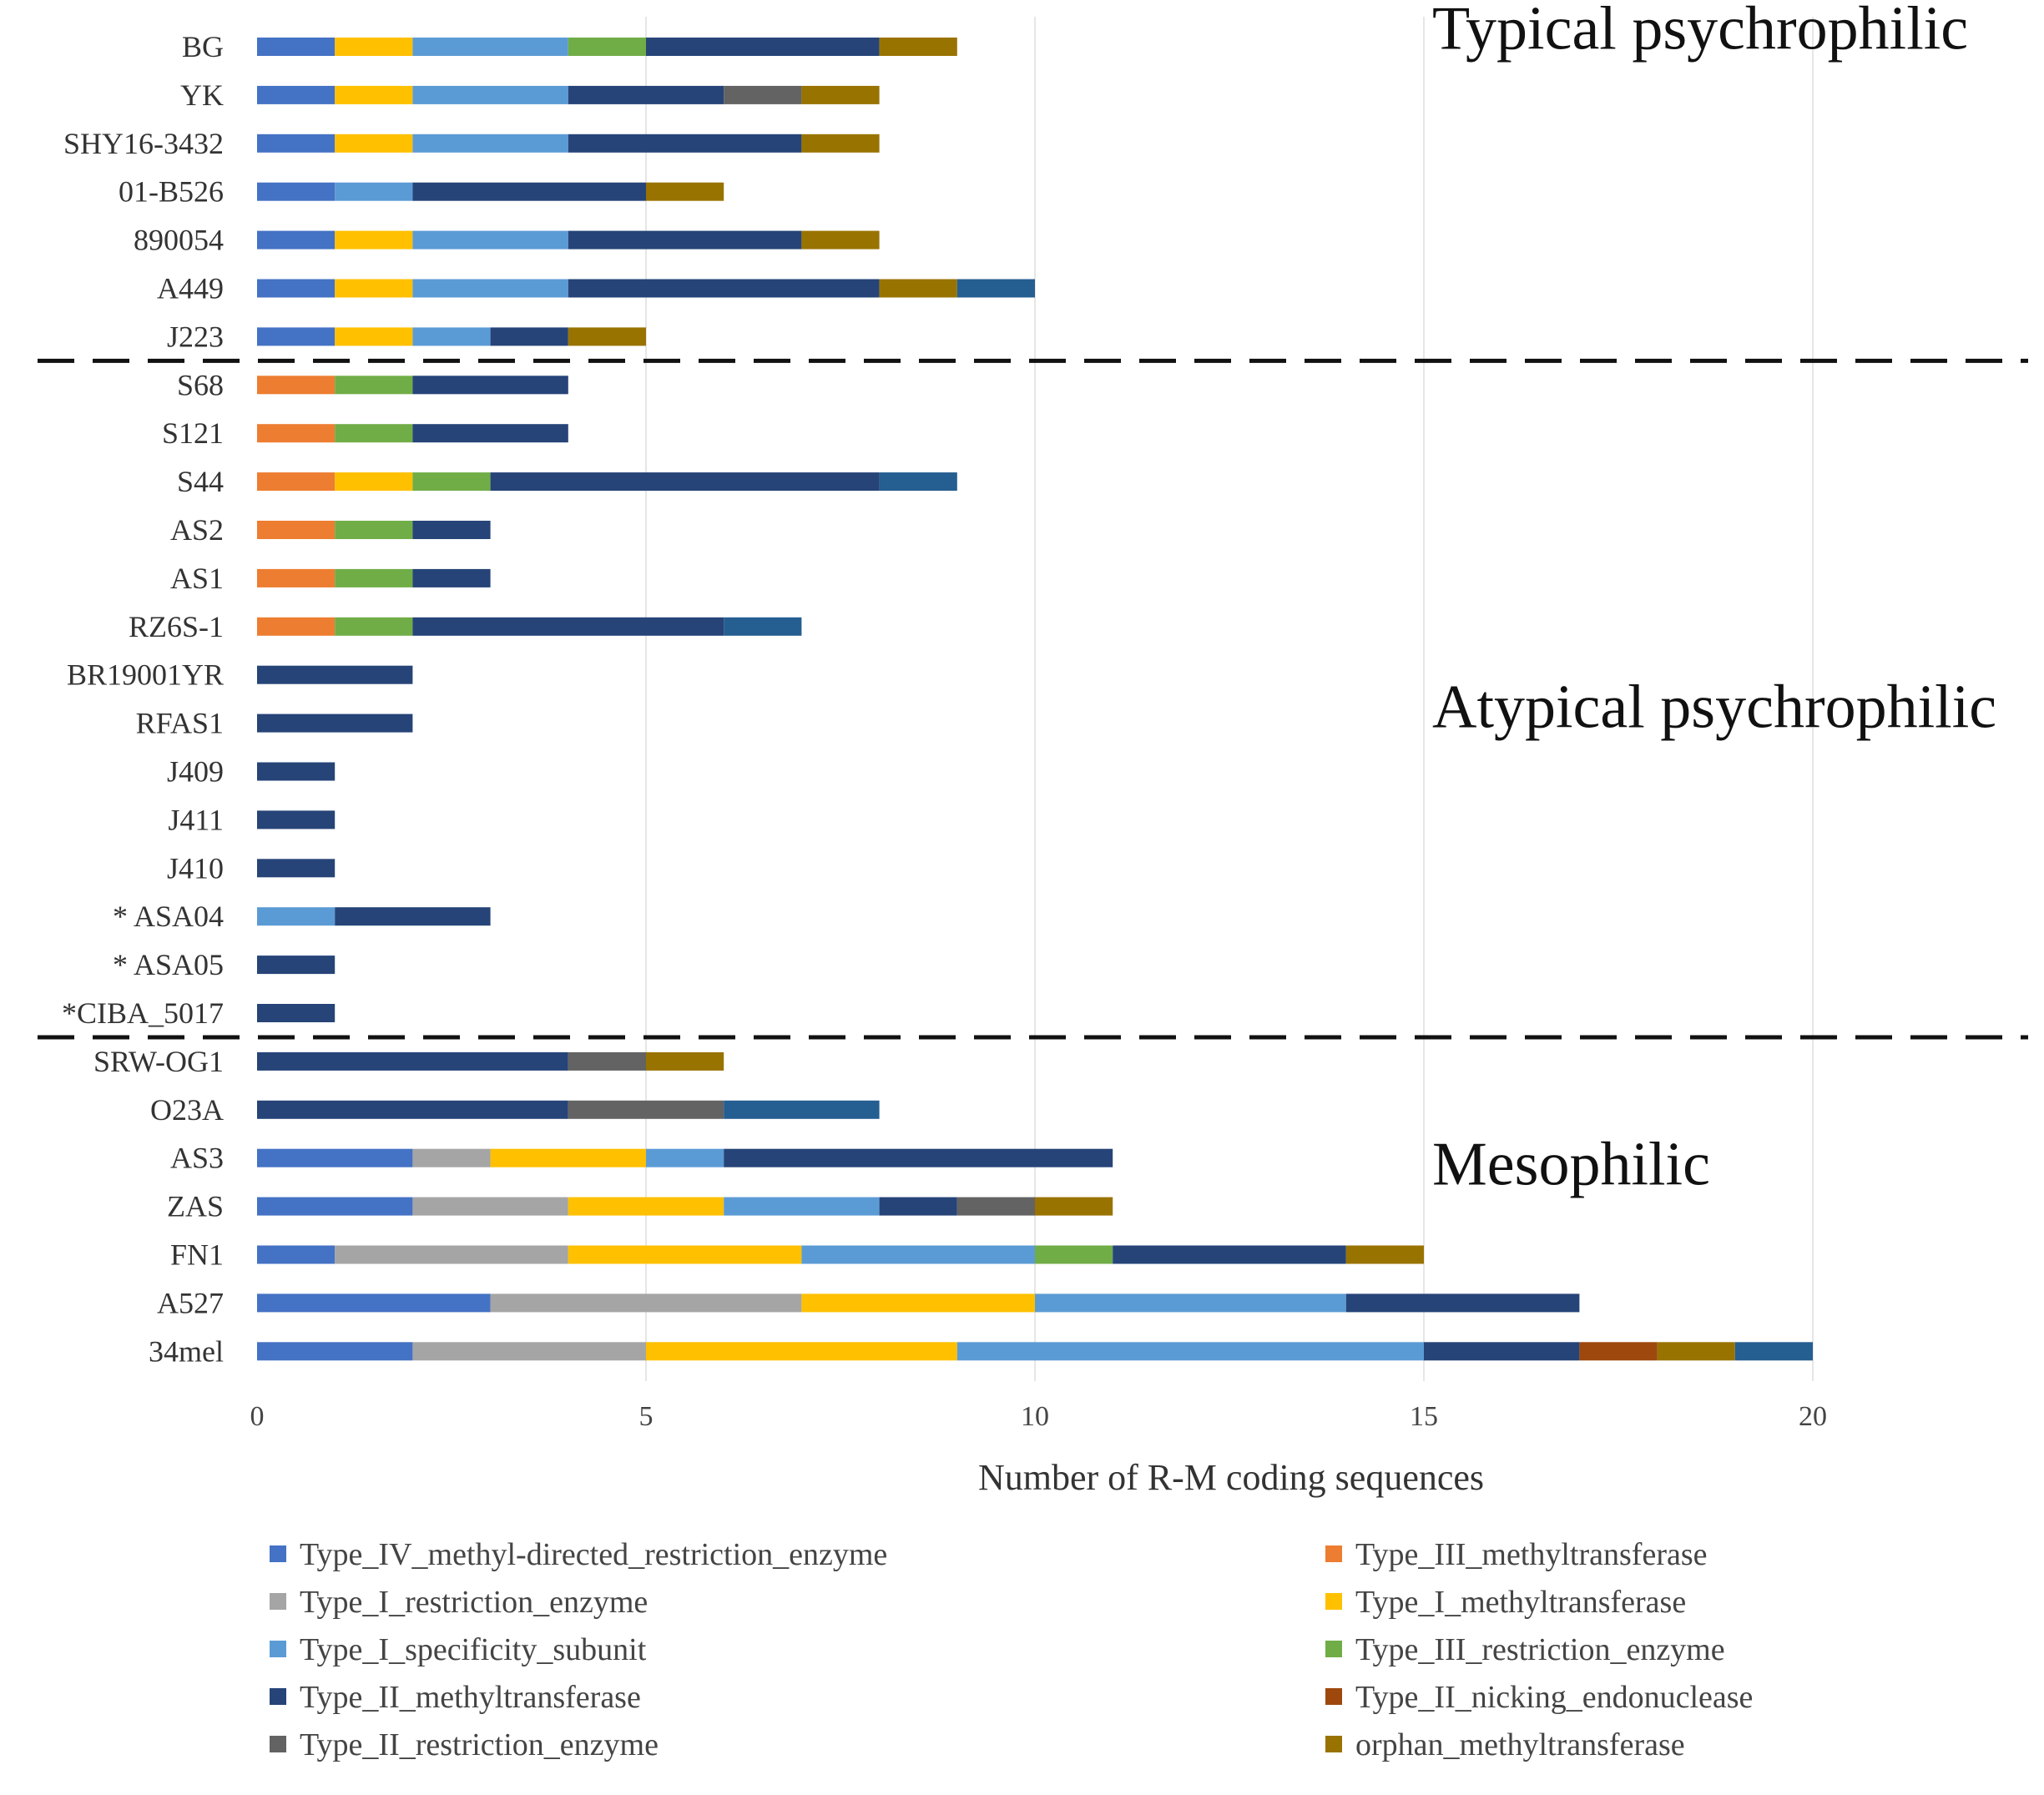 This screenshot has height=1795, width=2044. What do you see at coordinates (1531, 1554) in the screenshot?
I see `legend-label-type-iii-methyltransferase: Type_III_methyltransferase` at bounding box center [1531, 1554].